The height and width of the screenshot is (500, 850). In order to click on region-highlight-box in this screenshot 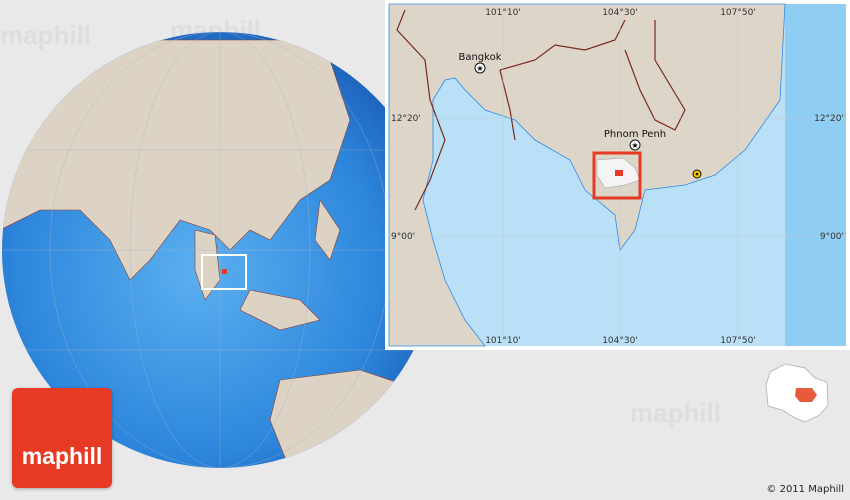, I will do `click(617, 175)`.